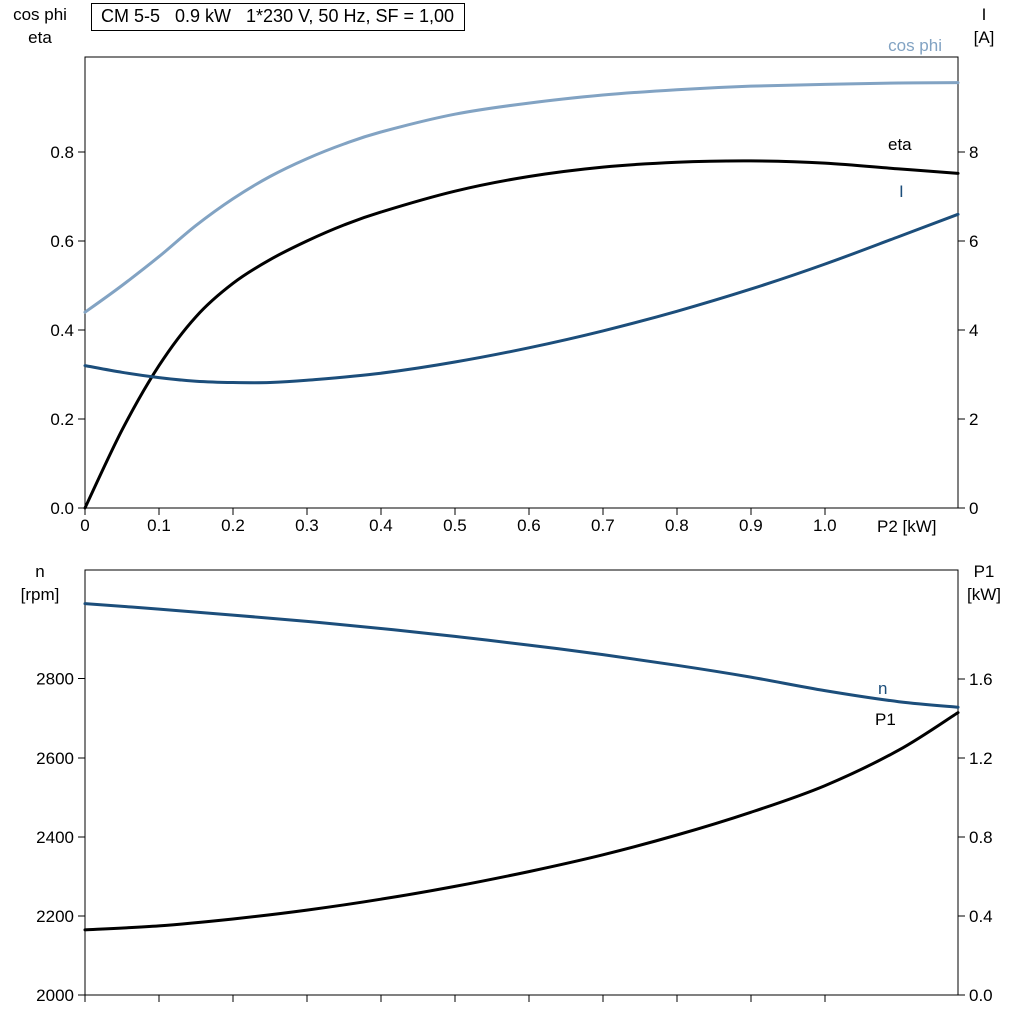  Describe the element at coordinates (159, 525) in the screenshot. I see `tick-label: 0.1` at that location.